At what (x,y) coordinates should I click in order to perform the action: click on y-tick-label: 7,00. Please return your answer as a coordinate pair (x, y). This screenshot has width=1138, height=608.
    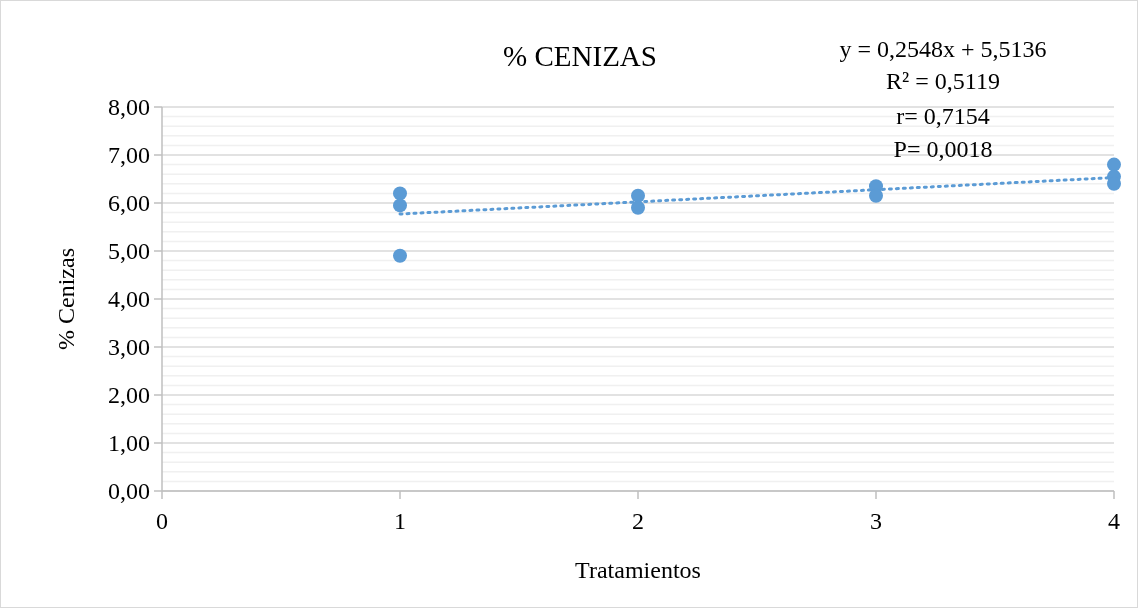
    Looking at the image, I should click on (129, 155).